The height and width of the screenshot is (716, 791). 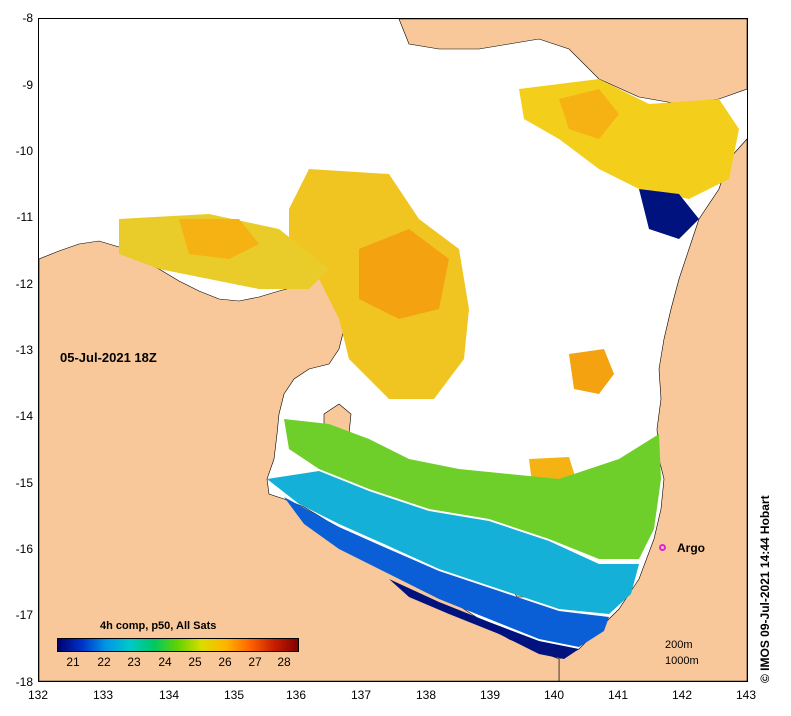 What do you see at coordinates (618, 695) in the screenshot?
I see `x-tick: 141` at bounding box center [618, 695].